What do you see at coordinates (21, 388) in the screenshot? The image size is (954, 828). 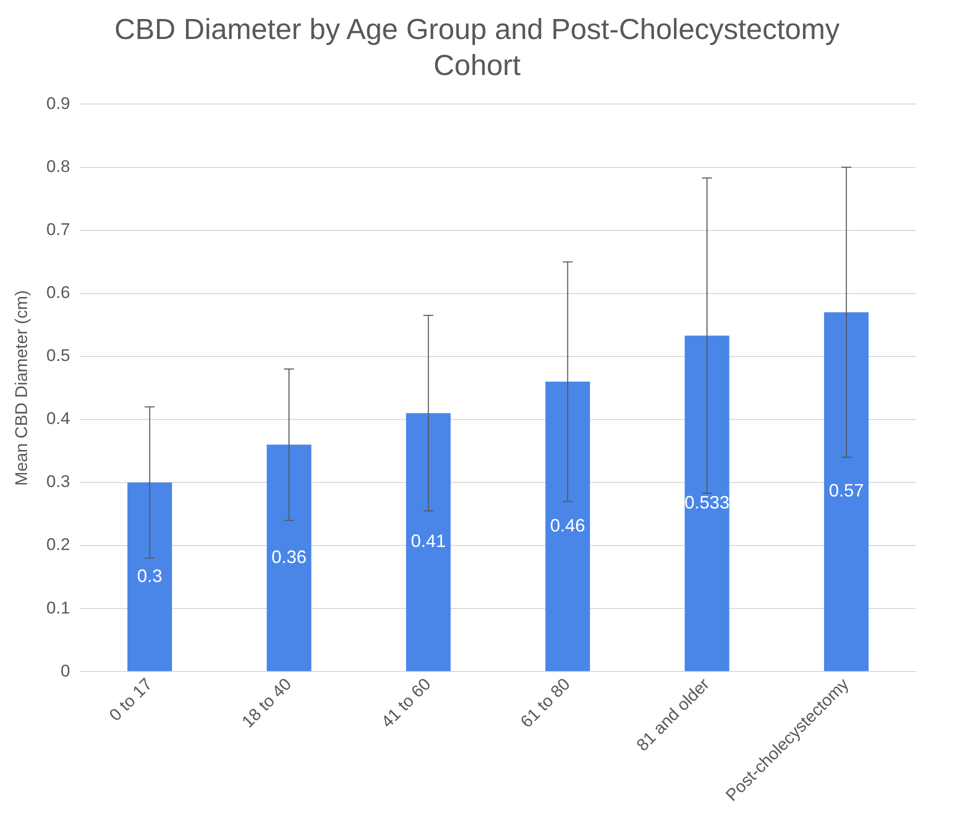 I see `y-axis-title: Mean CBD Diameter (cm)` at bounding box center [21, 388].